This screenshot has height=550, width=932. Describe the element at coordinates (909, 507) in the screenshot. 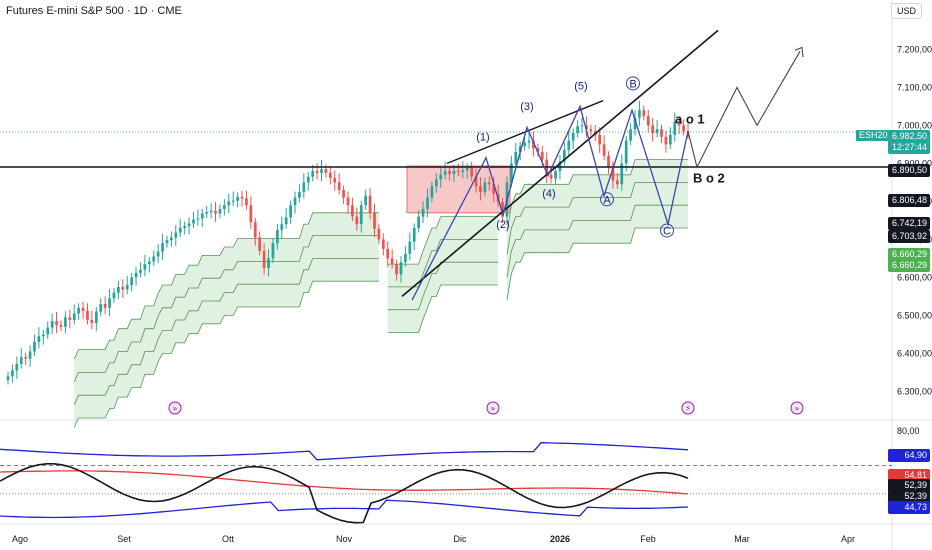

I see `osc-lower-label: 44,73` at that location.